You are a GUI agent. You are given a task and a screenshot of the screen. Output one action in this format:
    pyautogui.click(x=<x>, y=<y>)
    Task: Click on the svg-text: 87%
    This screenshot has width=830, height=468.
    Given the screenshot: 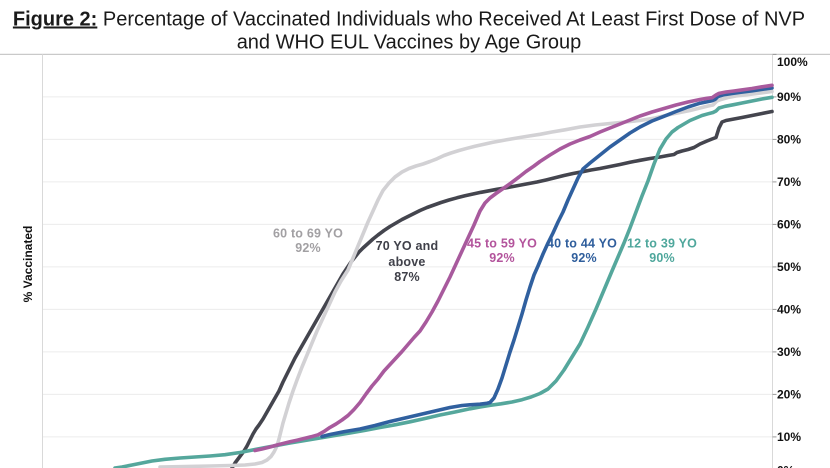 What is the action you would take?
    pyautogui.click(x=407, y=277)
    